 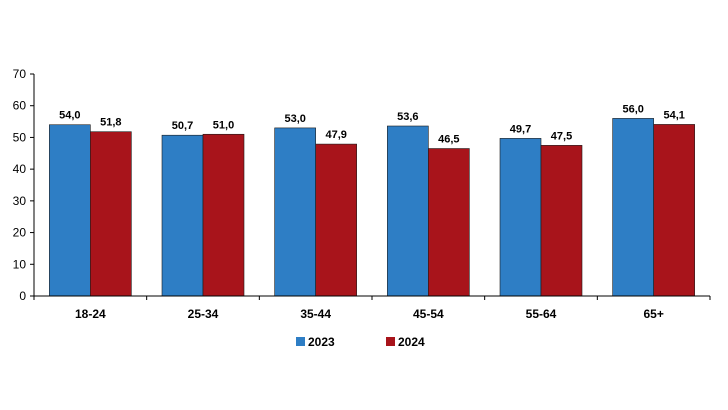 What do you see at coordinates (90, 314) in the screenshot?
I see `x-tick-label: 18-24` at bounding box center [90, 314].